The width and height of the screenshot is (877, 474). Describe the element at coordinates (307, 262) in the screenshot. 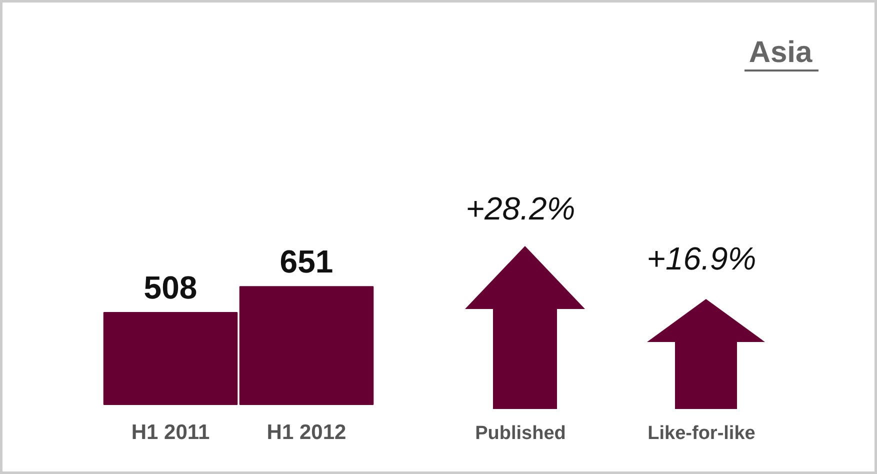

I see `data-label: 651` at that location.